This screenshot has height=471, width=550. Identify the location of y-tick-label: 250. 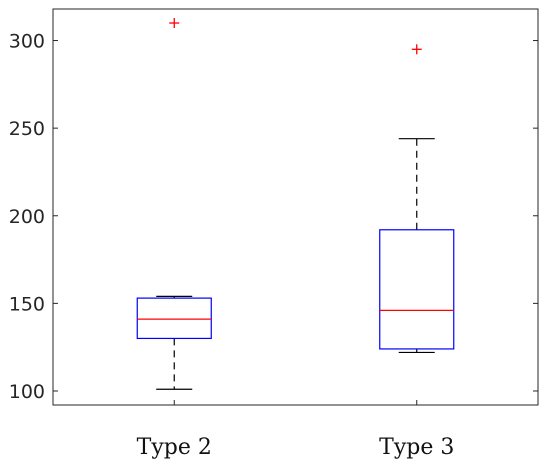
(27, 129).